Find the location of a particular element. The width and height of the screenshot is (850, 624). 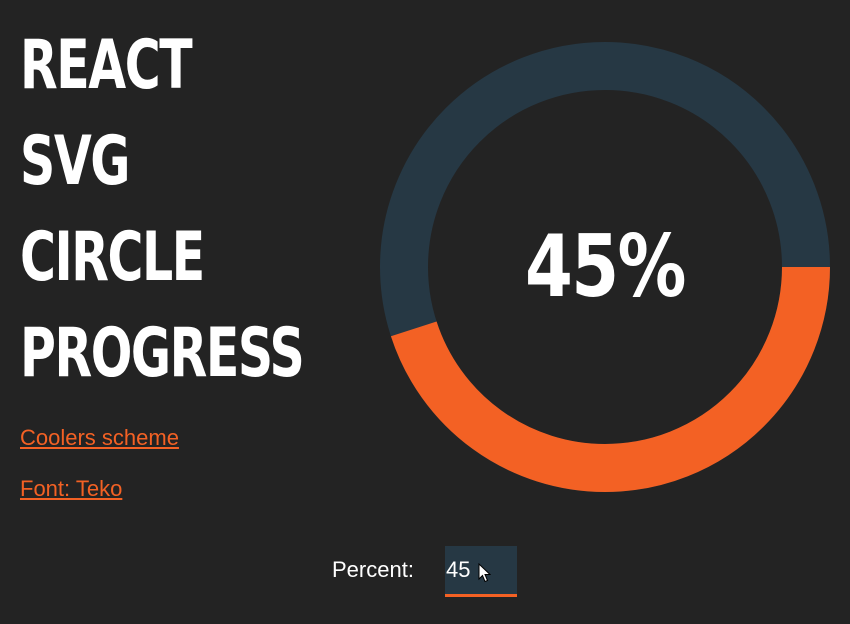

title-line-svg: SVG is located at coordinates (75, 161).